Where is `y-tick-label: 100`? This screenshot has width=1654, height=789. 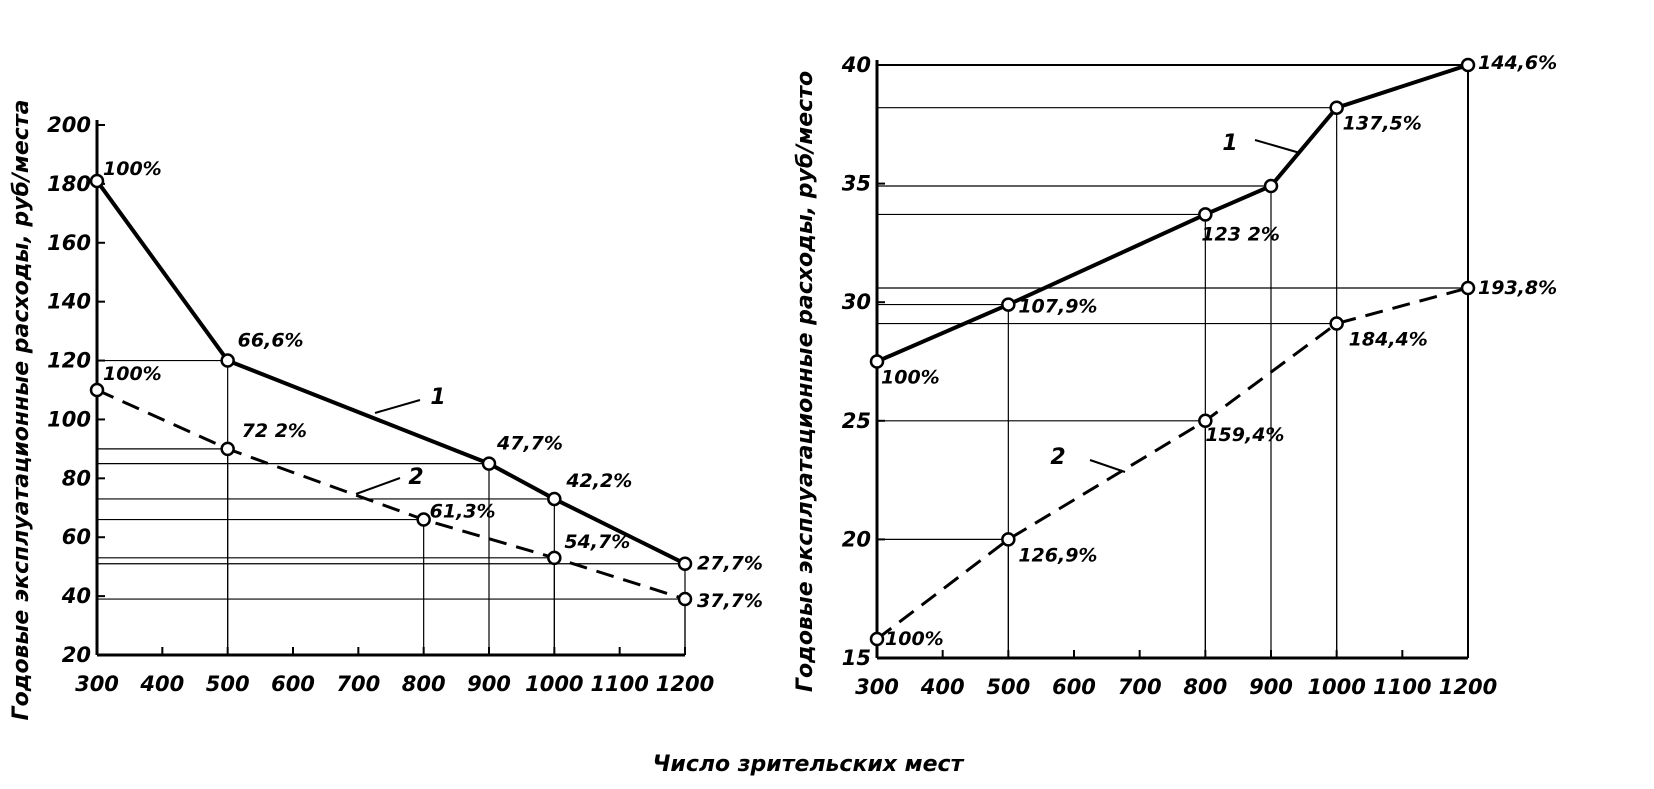 y-tick-label: 100 is located at coordinates (69, 419).